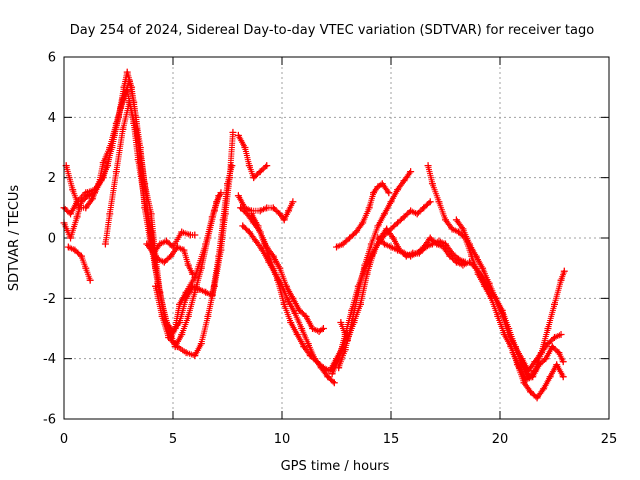  What do you see at coordinates (282, 439) in the screenshot?
I see `x-tick-label: 10` at bounding box center [282, 439].